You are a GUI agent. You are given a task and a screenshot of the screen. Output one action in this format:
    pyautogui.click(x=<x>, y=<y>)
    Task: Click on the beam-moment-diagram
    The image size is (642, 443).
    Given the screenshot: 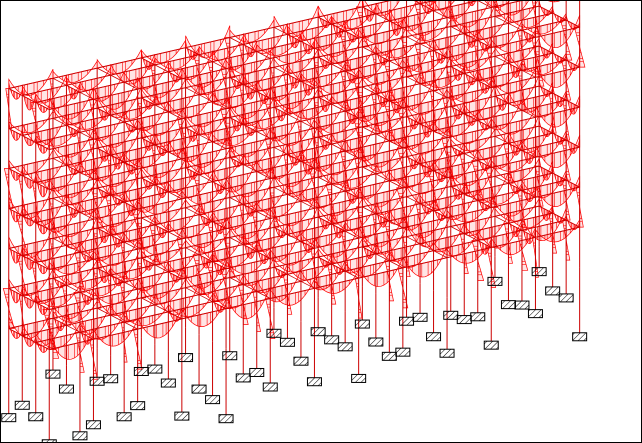 What is the action you would take?
    pyautogui.click(x=554, y=2)
    